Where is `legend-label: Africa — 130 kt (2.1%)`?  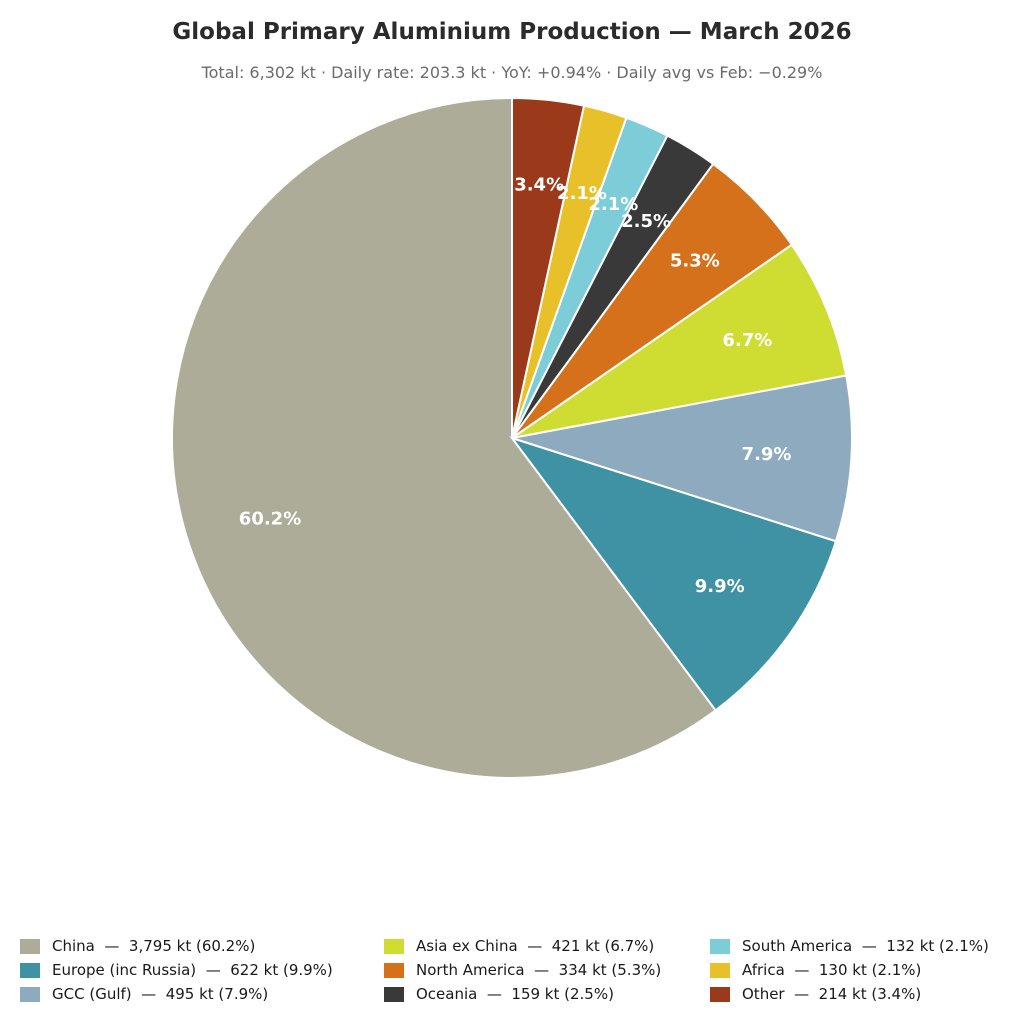 legend-label: Africa — 130 kt (2.1%) is located at coordinates (832, 970).